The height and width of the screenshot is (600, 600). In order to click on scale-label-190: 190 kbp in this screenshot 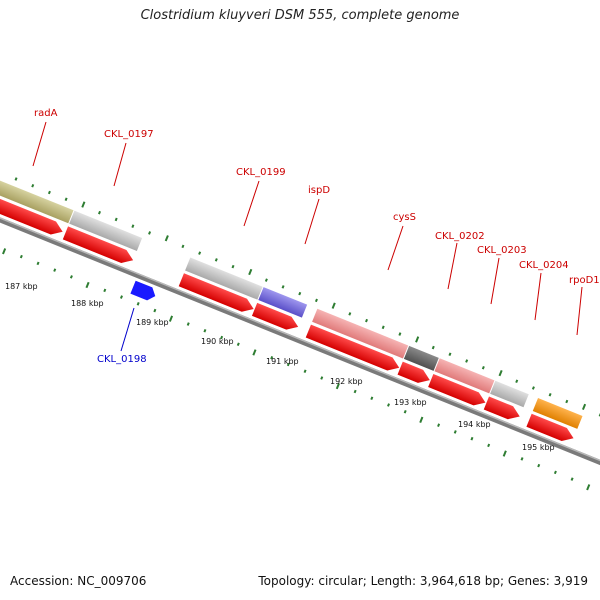, I will do `click(217, 341)`.